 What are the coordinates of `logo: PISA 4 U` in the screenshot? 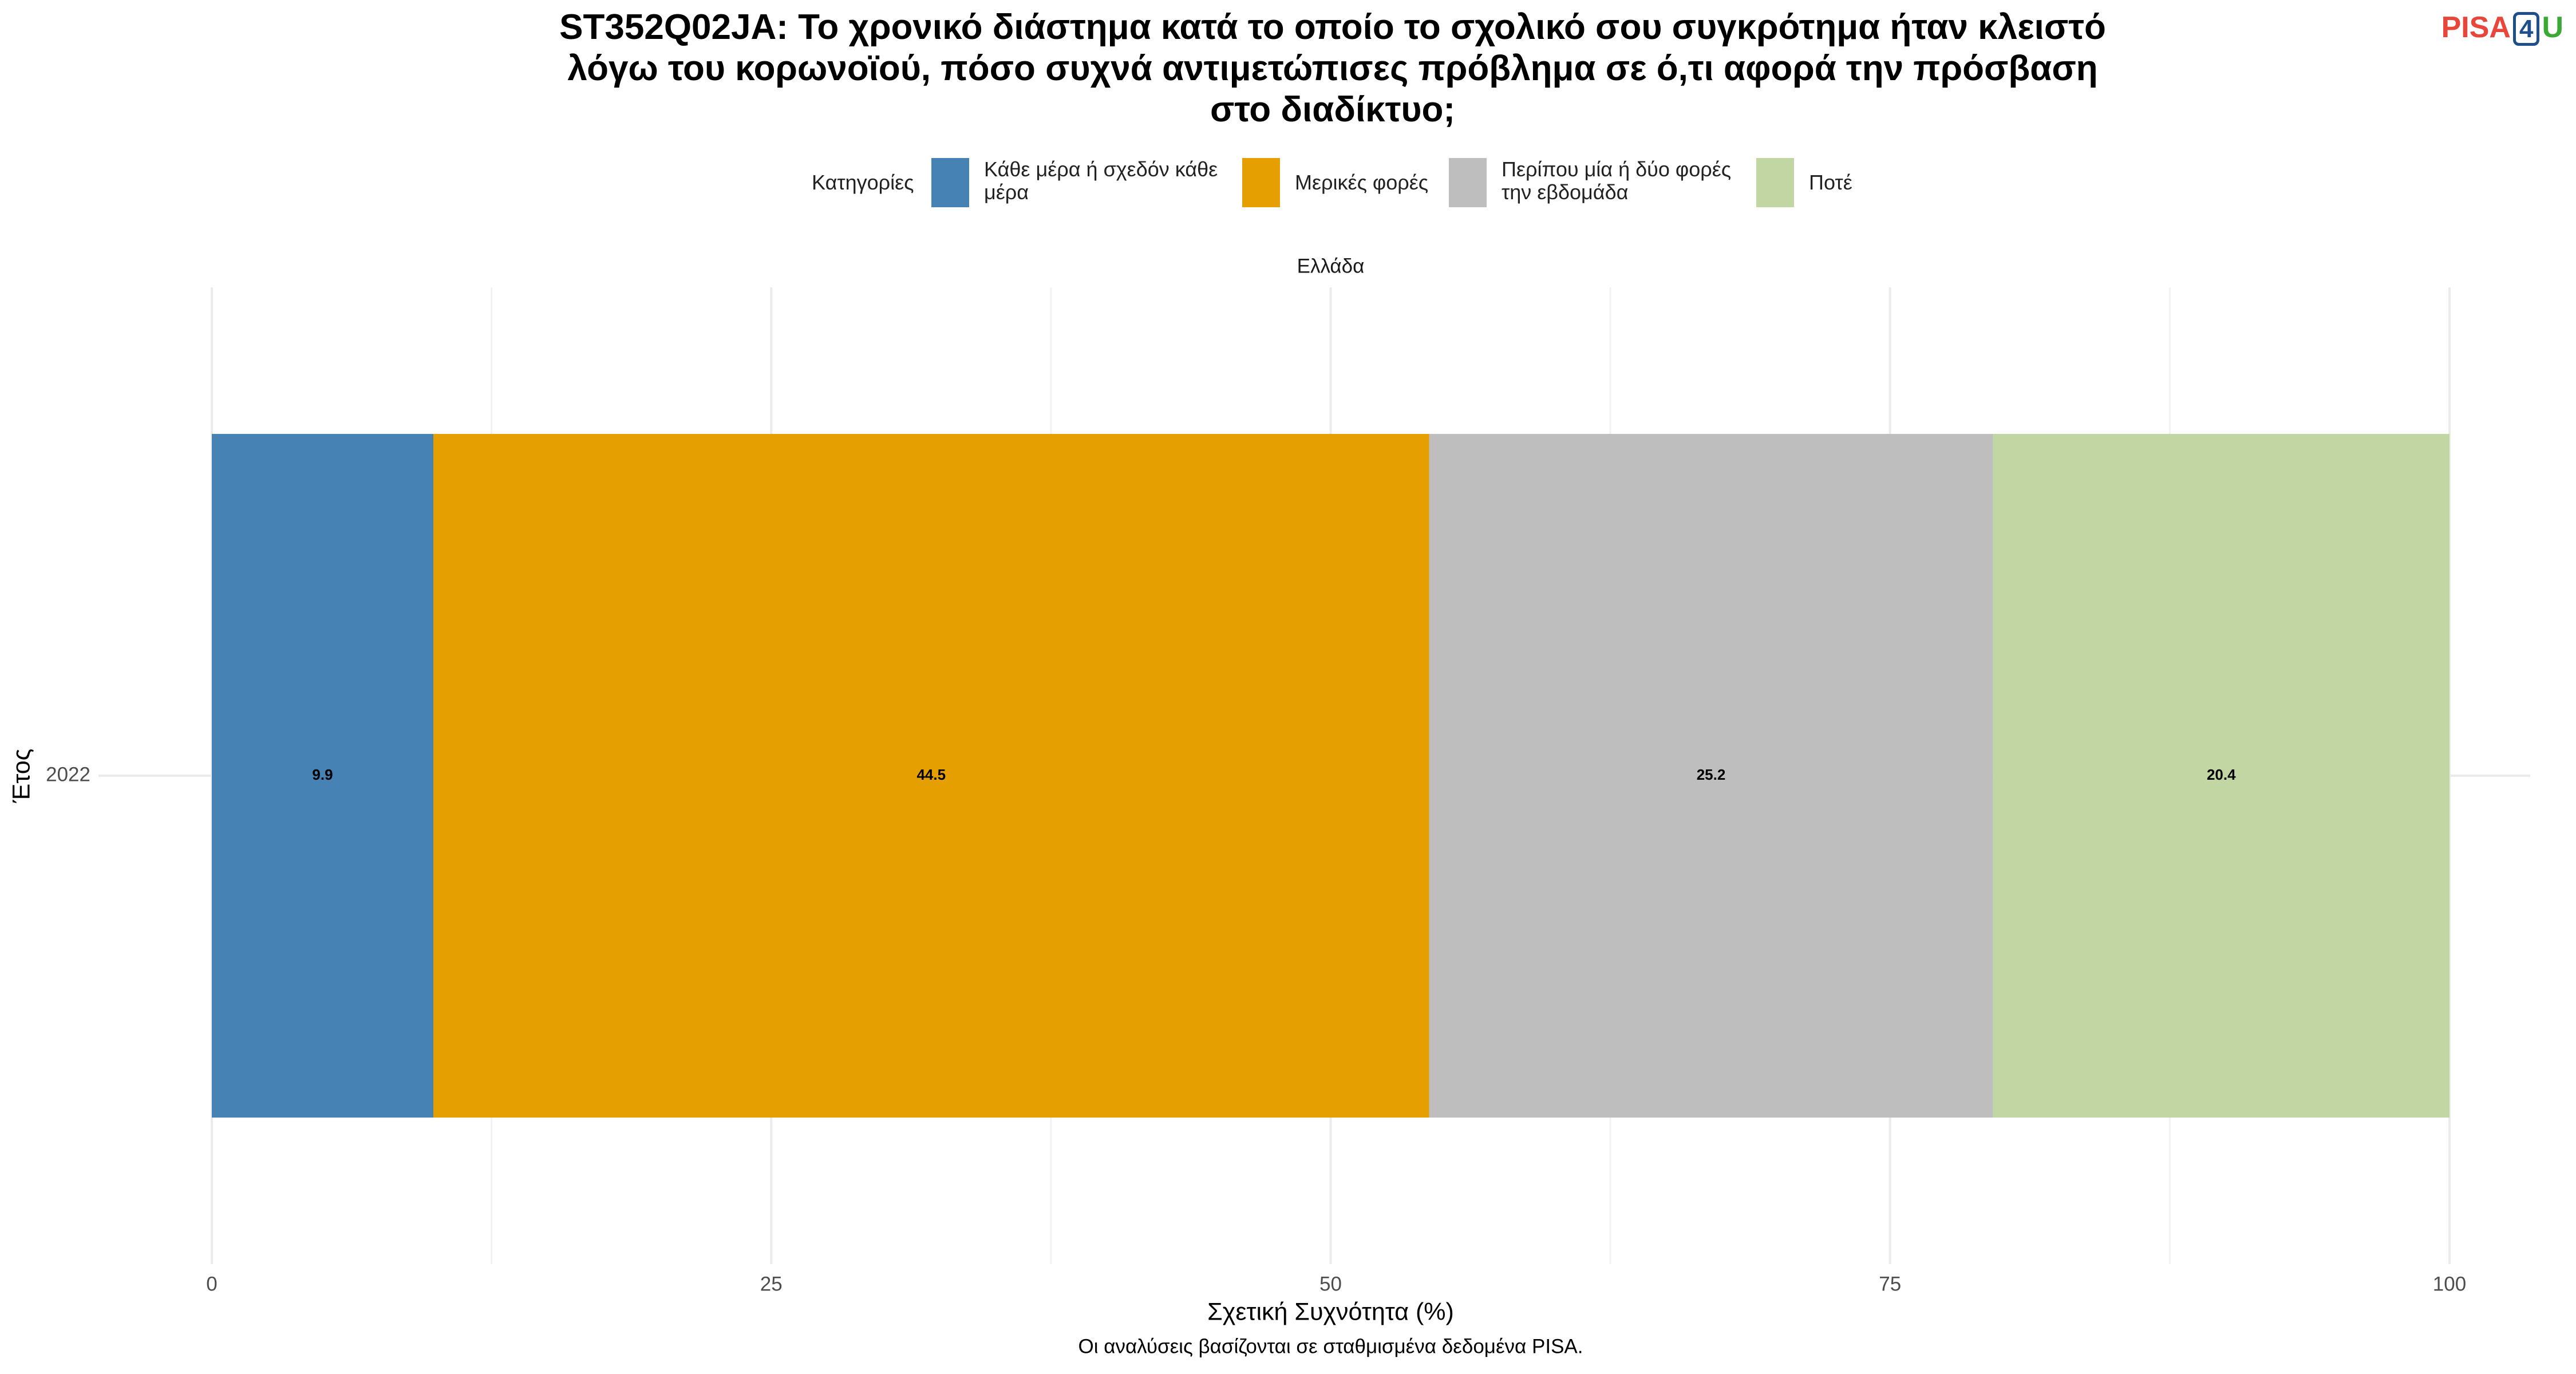 It's located at (2502, 28).